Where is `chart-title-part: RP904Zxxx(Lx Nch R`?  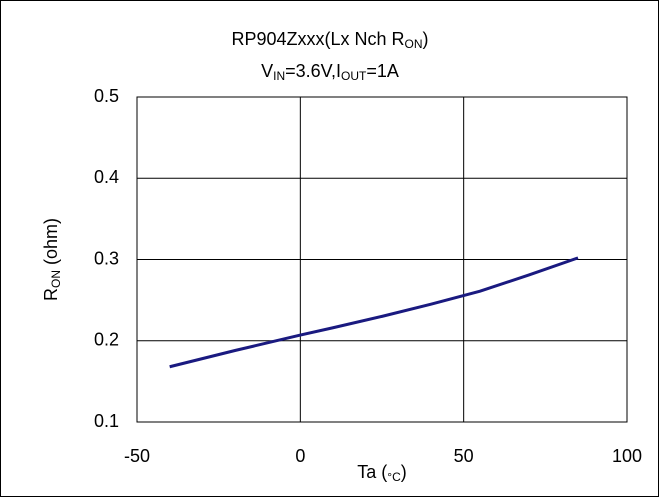
chart-title-part: RP904Zxxx(Lx Nch R is located at coordinates (317, 39).